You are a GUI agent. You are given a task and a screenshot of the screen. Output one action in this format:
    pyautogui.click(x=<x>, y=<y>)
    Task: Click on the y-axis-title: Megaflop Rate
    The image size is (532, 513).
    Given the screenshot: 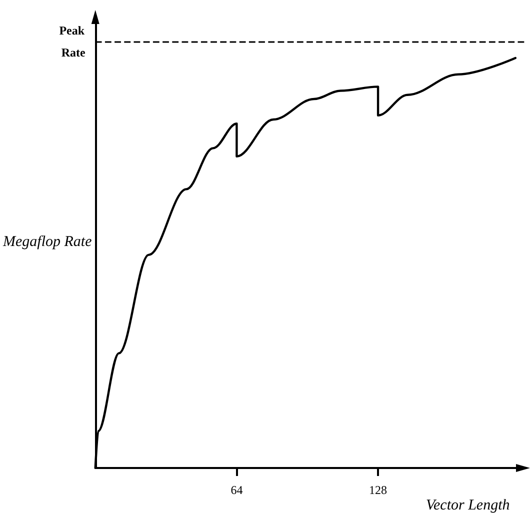 What is the action you would take?
    pyautogui.click(x=47, y=242)
    